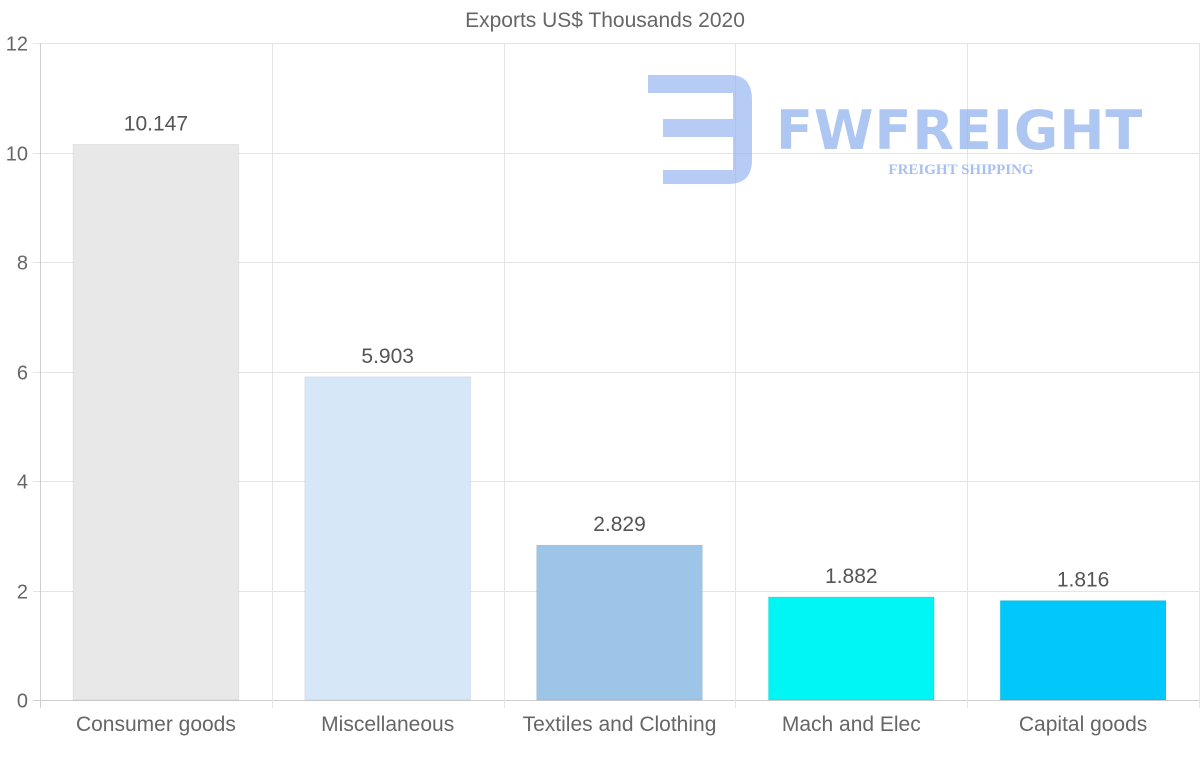  I want to click on y-tick-label: 8, so click(22, 264).